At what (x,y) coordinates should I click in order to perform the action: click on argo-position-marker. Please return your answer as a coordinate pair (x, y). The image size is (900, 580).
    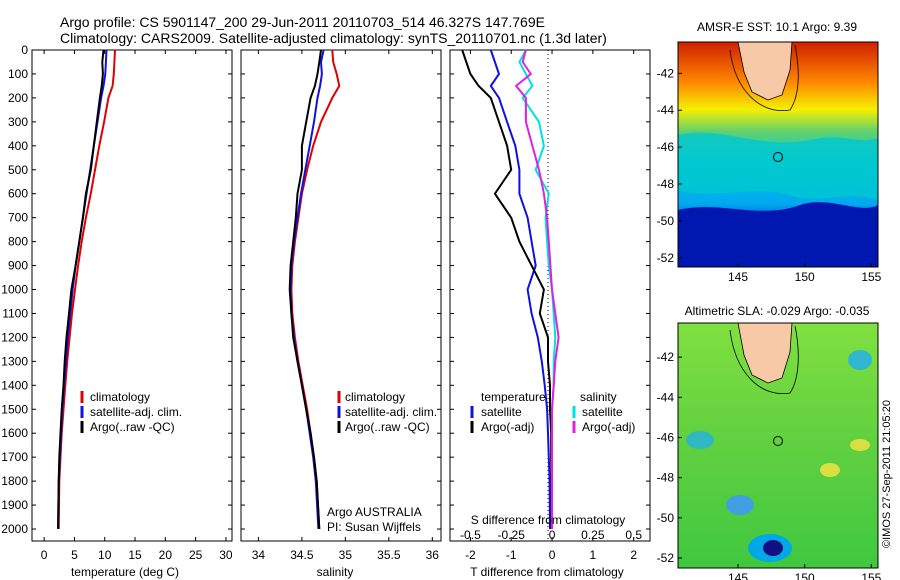
    Looking at the image, I should click on (778, 157).